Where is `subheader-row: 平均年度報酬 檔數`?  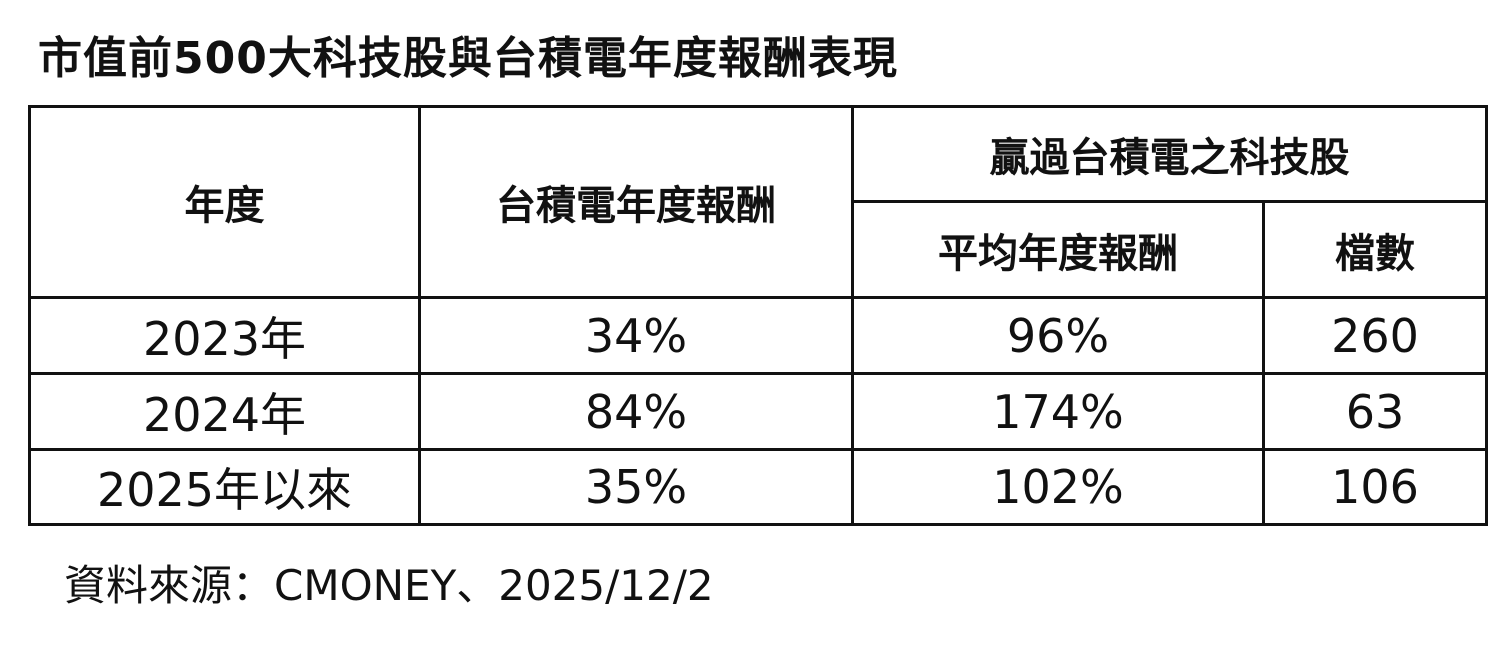
subheader-row: 平均年度報酬 檔數 is located at coordinates (759, 249).